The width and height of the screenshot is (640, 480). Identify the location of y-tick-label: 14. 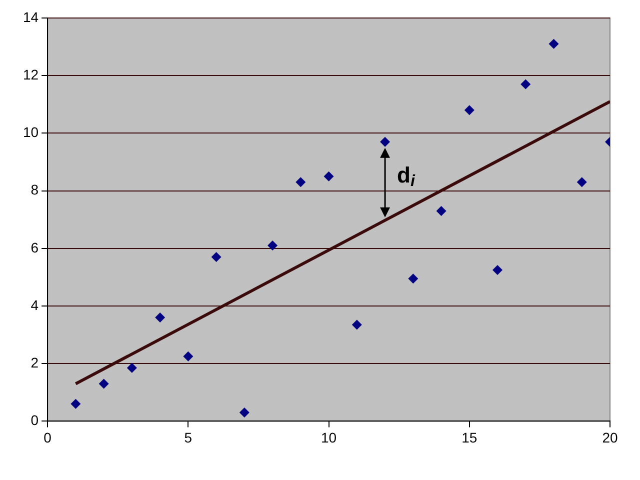
(30, 16).